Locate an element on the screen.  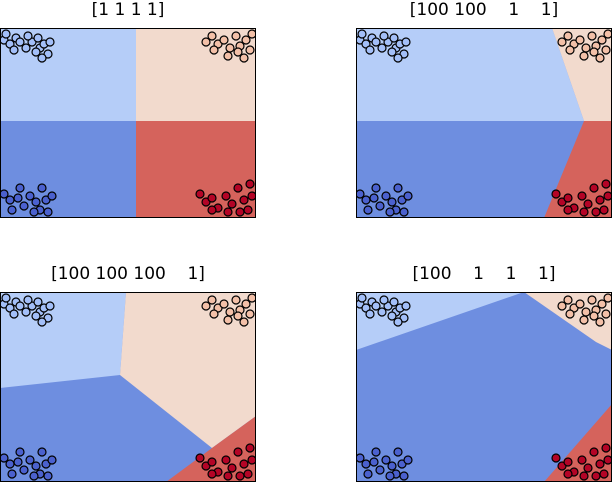
region-top-left is located at coordinates (470, 74).